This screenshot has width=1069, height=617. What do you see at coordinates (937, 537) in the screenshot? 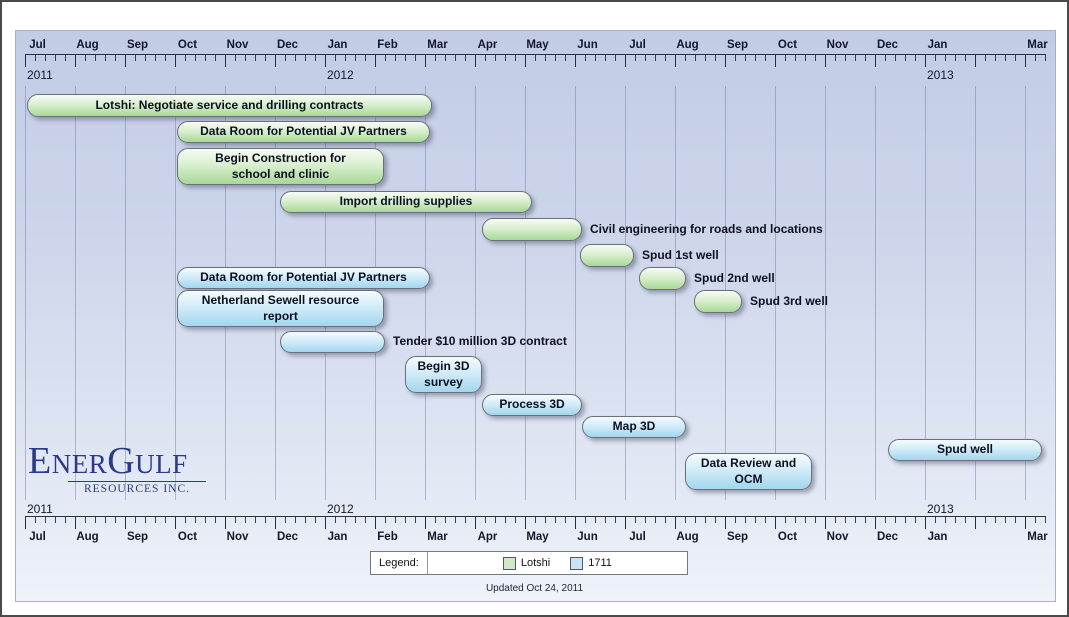
I see `month-label-jan: Jan` at bounding box center [937, 537].